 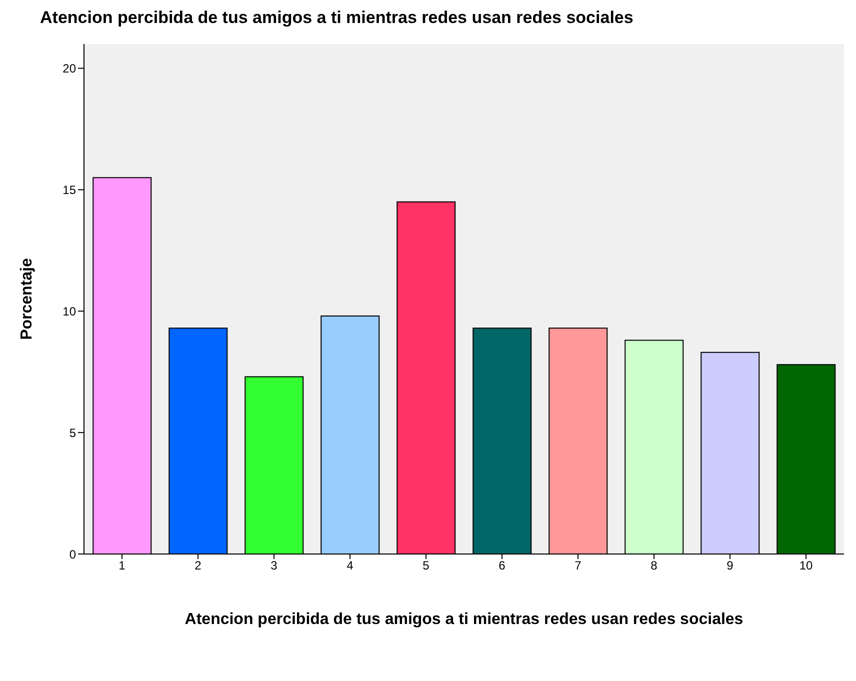 What do you see at coordinates (730, 565) in the screenshot?
I see `x-tick-label: 9` at bounding box center [730, 565].